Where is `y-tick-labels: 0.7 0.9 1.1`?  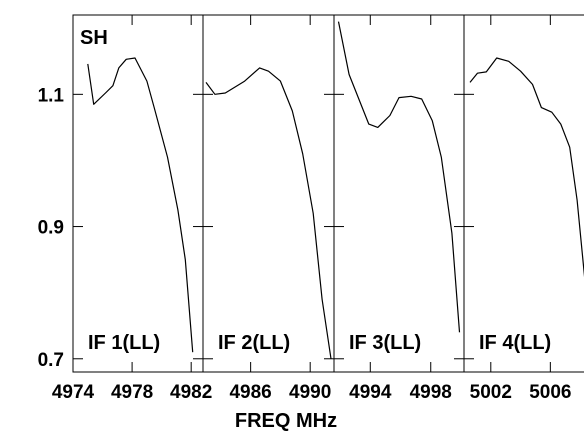
y-tick-labels: 0.7 0.9 1.1 is located at coordinates (51, 227).